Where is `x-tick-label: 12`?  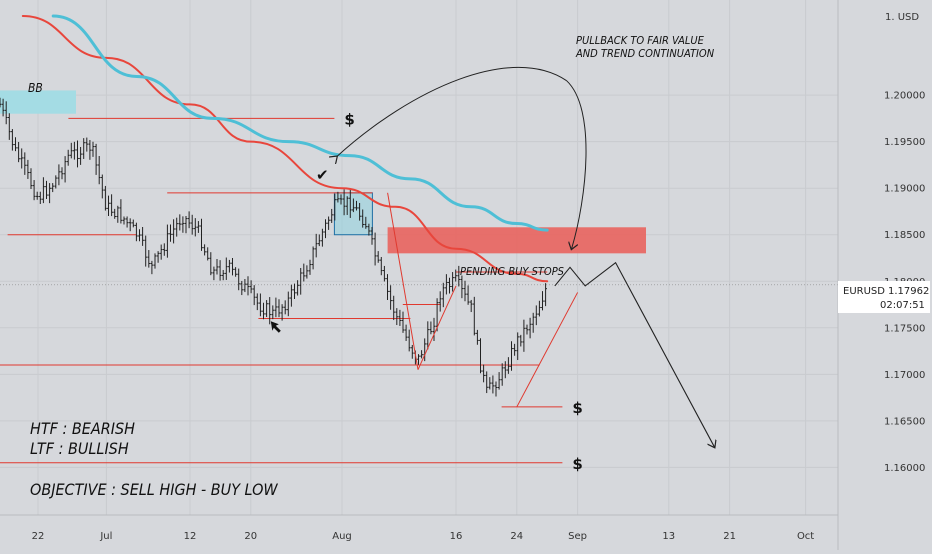 x-tick-label: 12 is located at coordinates (190, 536).